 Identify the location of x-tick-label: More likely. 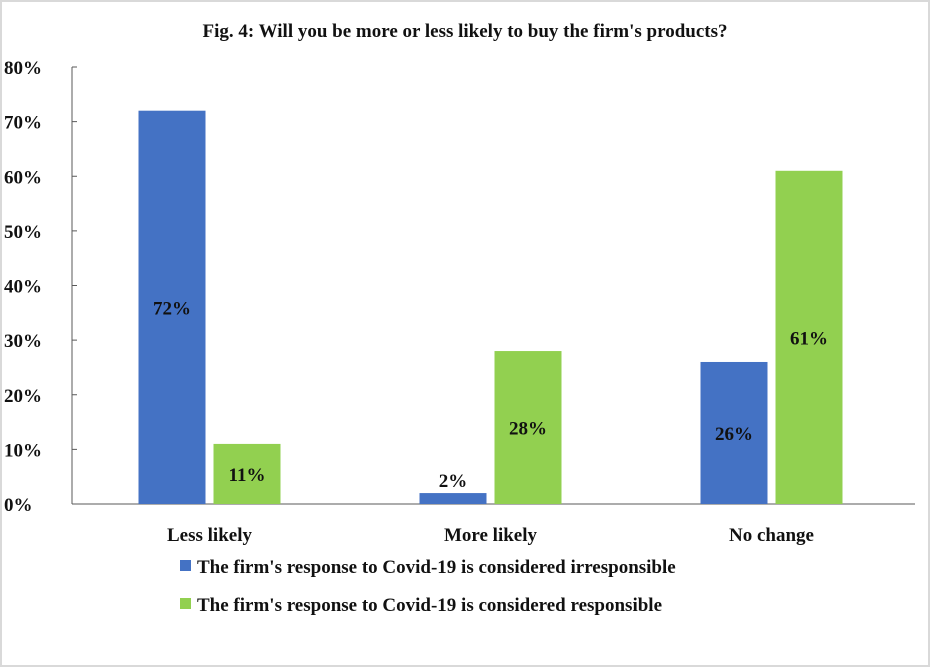
(491, 535).